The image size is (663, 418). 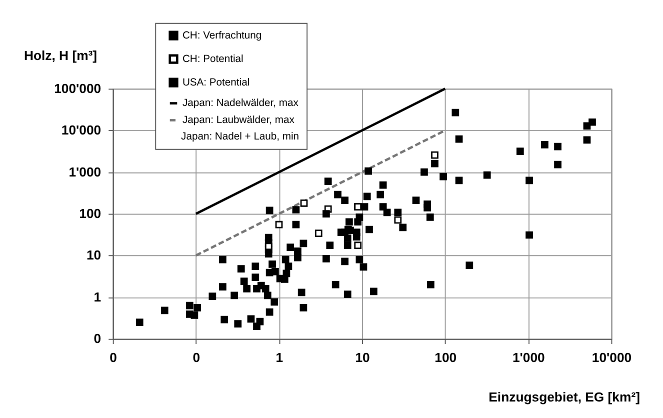 What do you see at coordinates (81, 130) in the screenshot?
I see `y-tick-label: 10'000` at bounding box center [81, 130].